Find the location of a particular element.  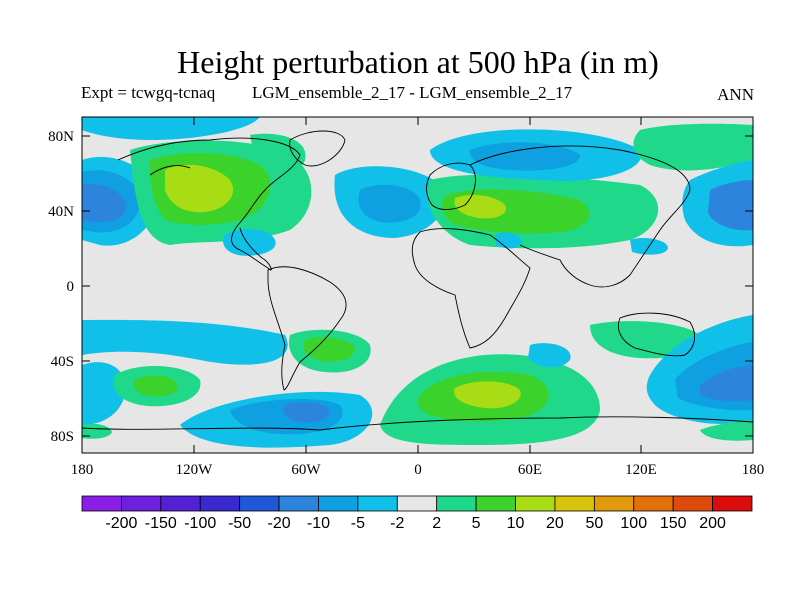

lon-label-120w: 120W is located at coordinates (195, 470).